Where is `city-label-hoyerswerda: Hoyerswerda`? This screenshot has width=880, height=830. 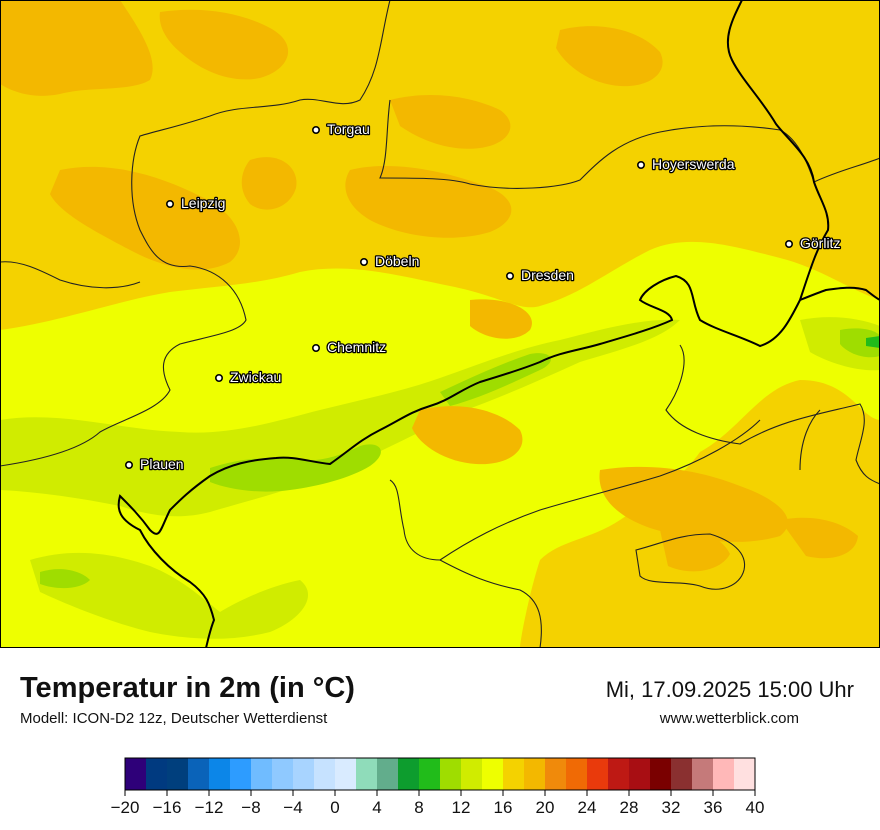 city-label-hoyerswerda: Hoyerswerda is located at coordinates (693, 164).